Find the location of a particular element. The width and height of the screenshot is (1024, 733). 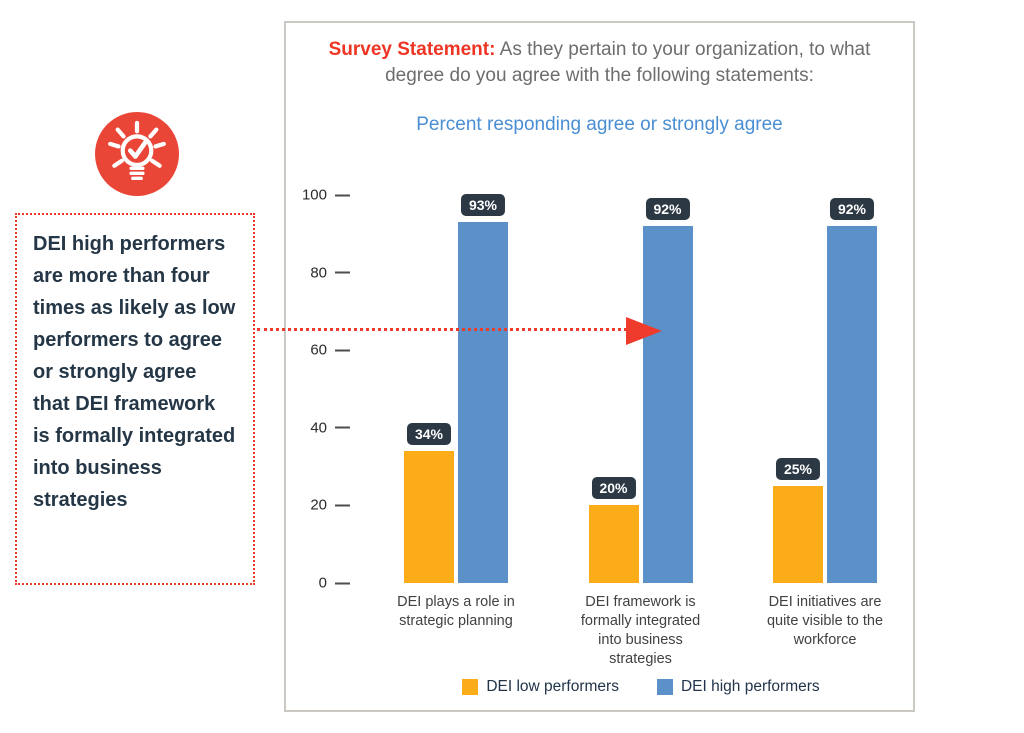

y-axis-tick: 0 is located at coordinates (318, 583).